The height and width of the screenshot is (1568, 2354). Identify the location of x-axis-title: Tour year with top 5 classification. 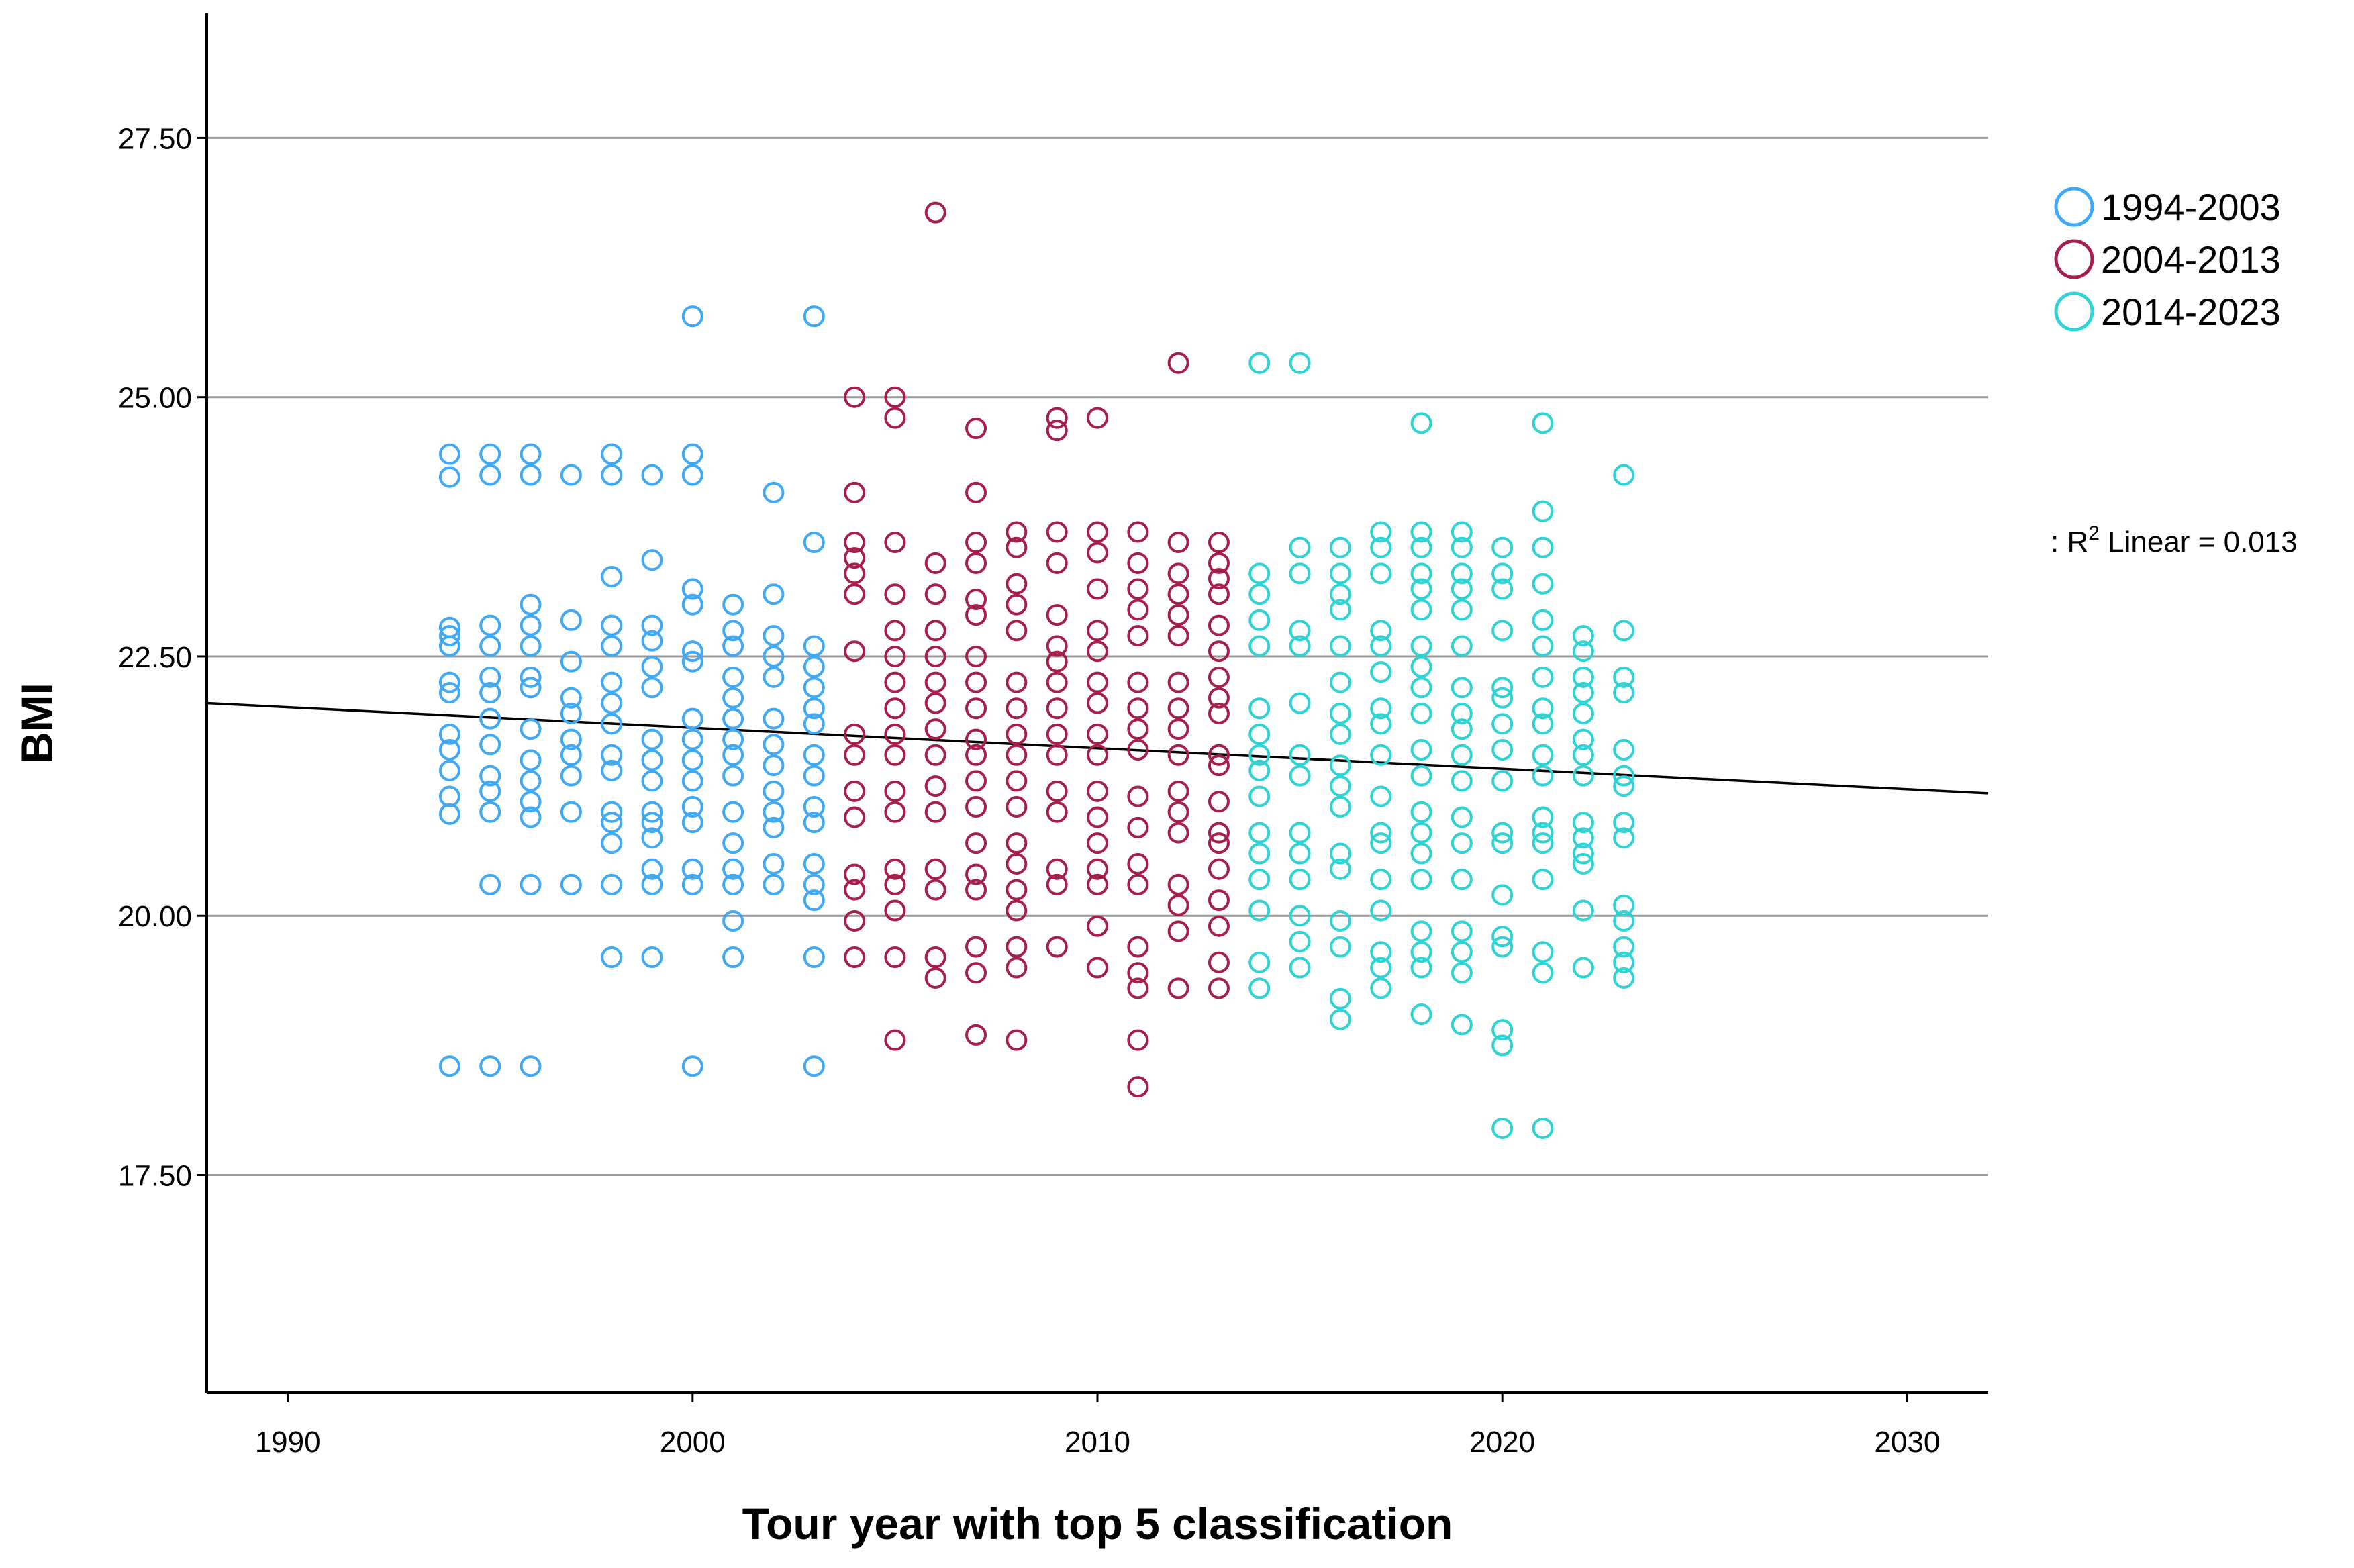
(1098, 1524).